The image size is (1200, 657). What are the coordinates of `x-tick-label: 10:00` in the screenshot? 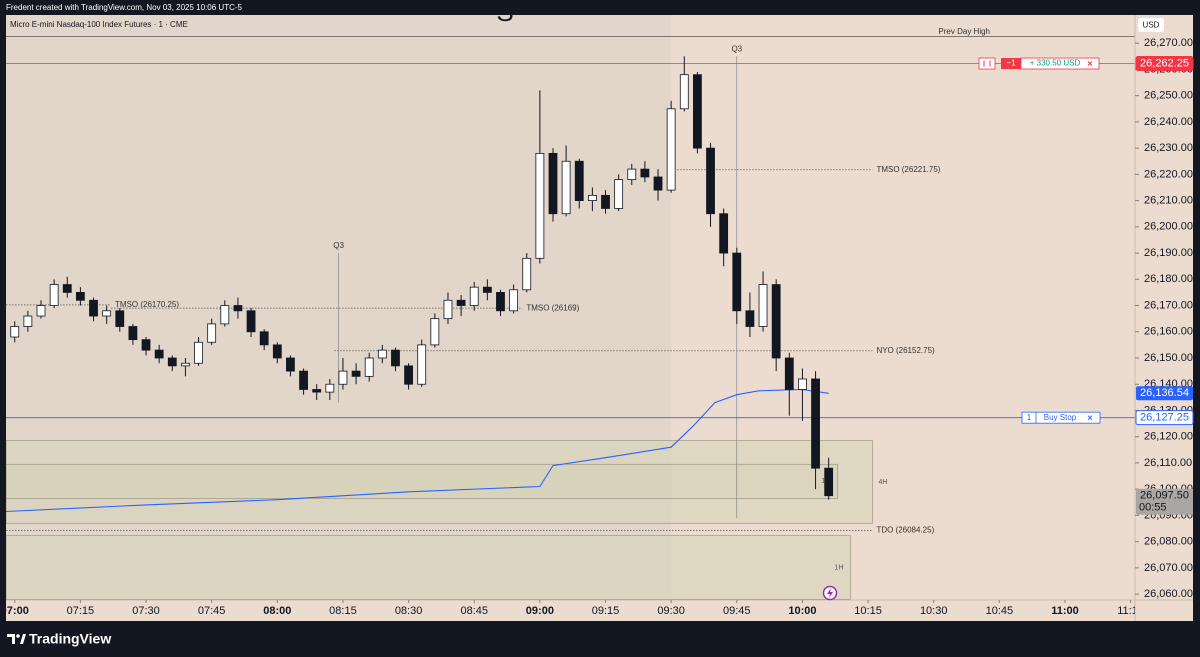 It's located at (802, 611).